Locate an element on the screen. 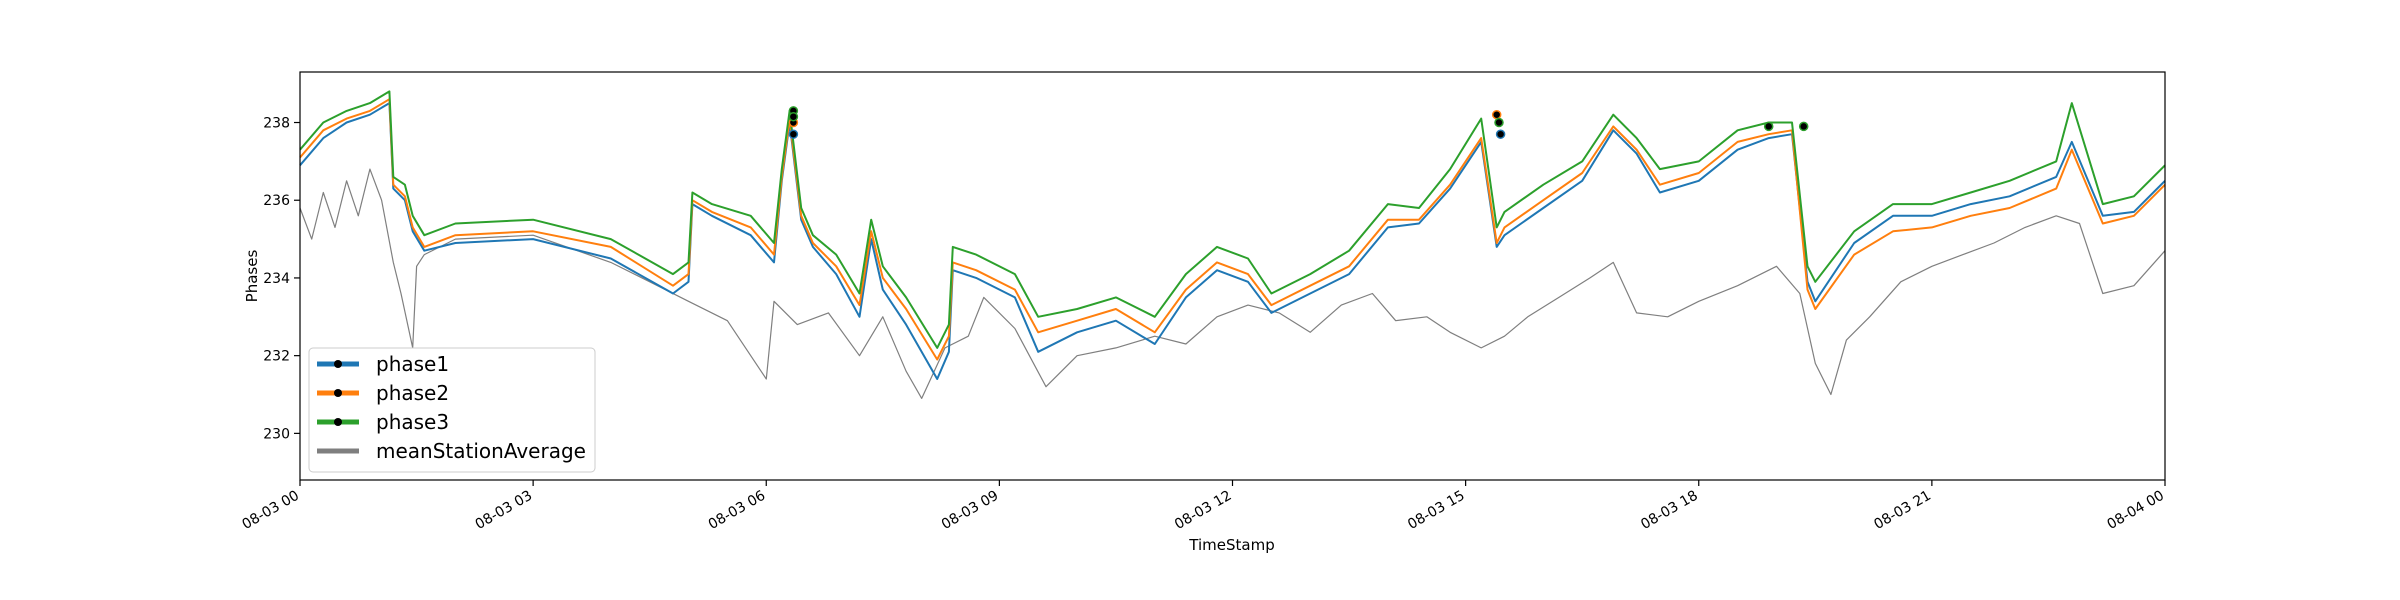 The image size is (2400, 600). legend-label-phase1: phase1 is located at coordinates (412, 364).